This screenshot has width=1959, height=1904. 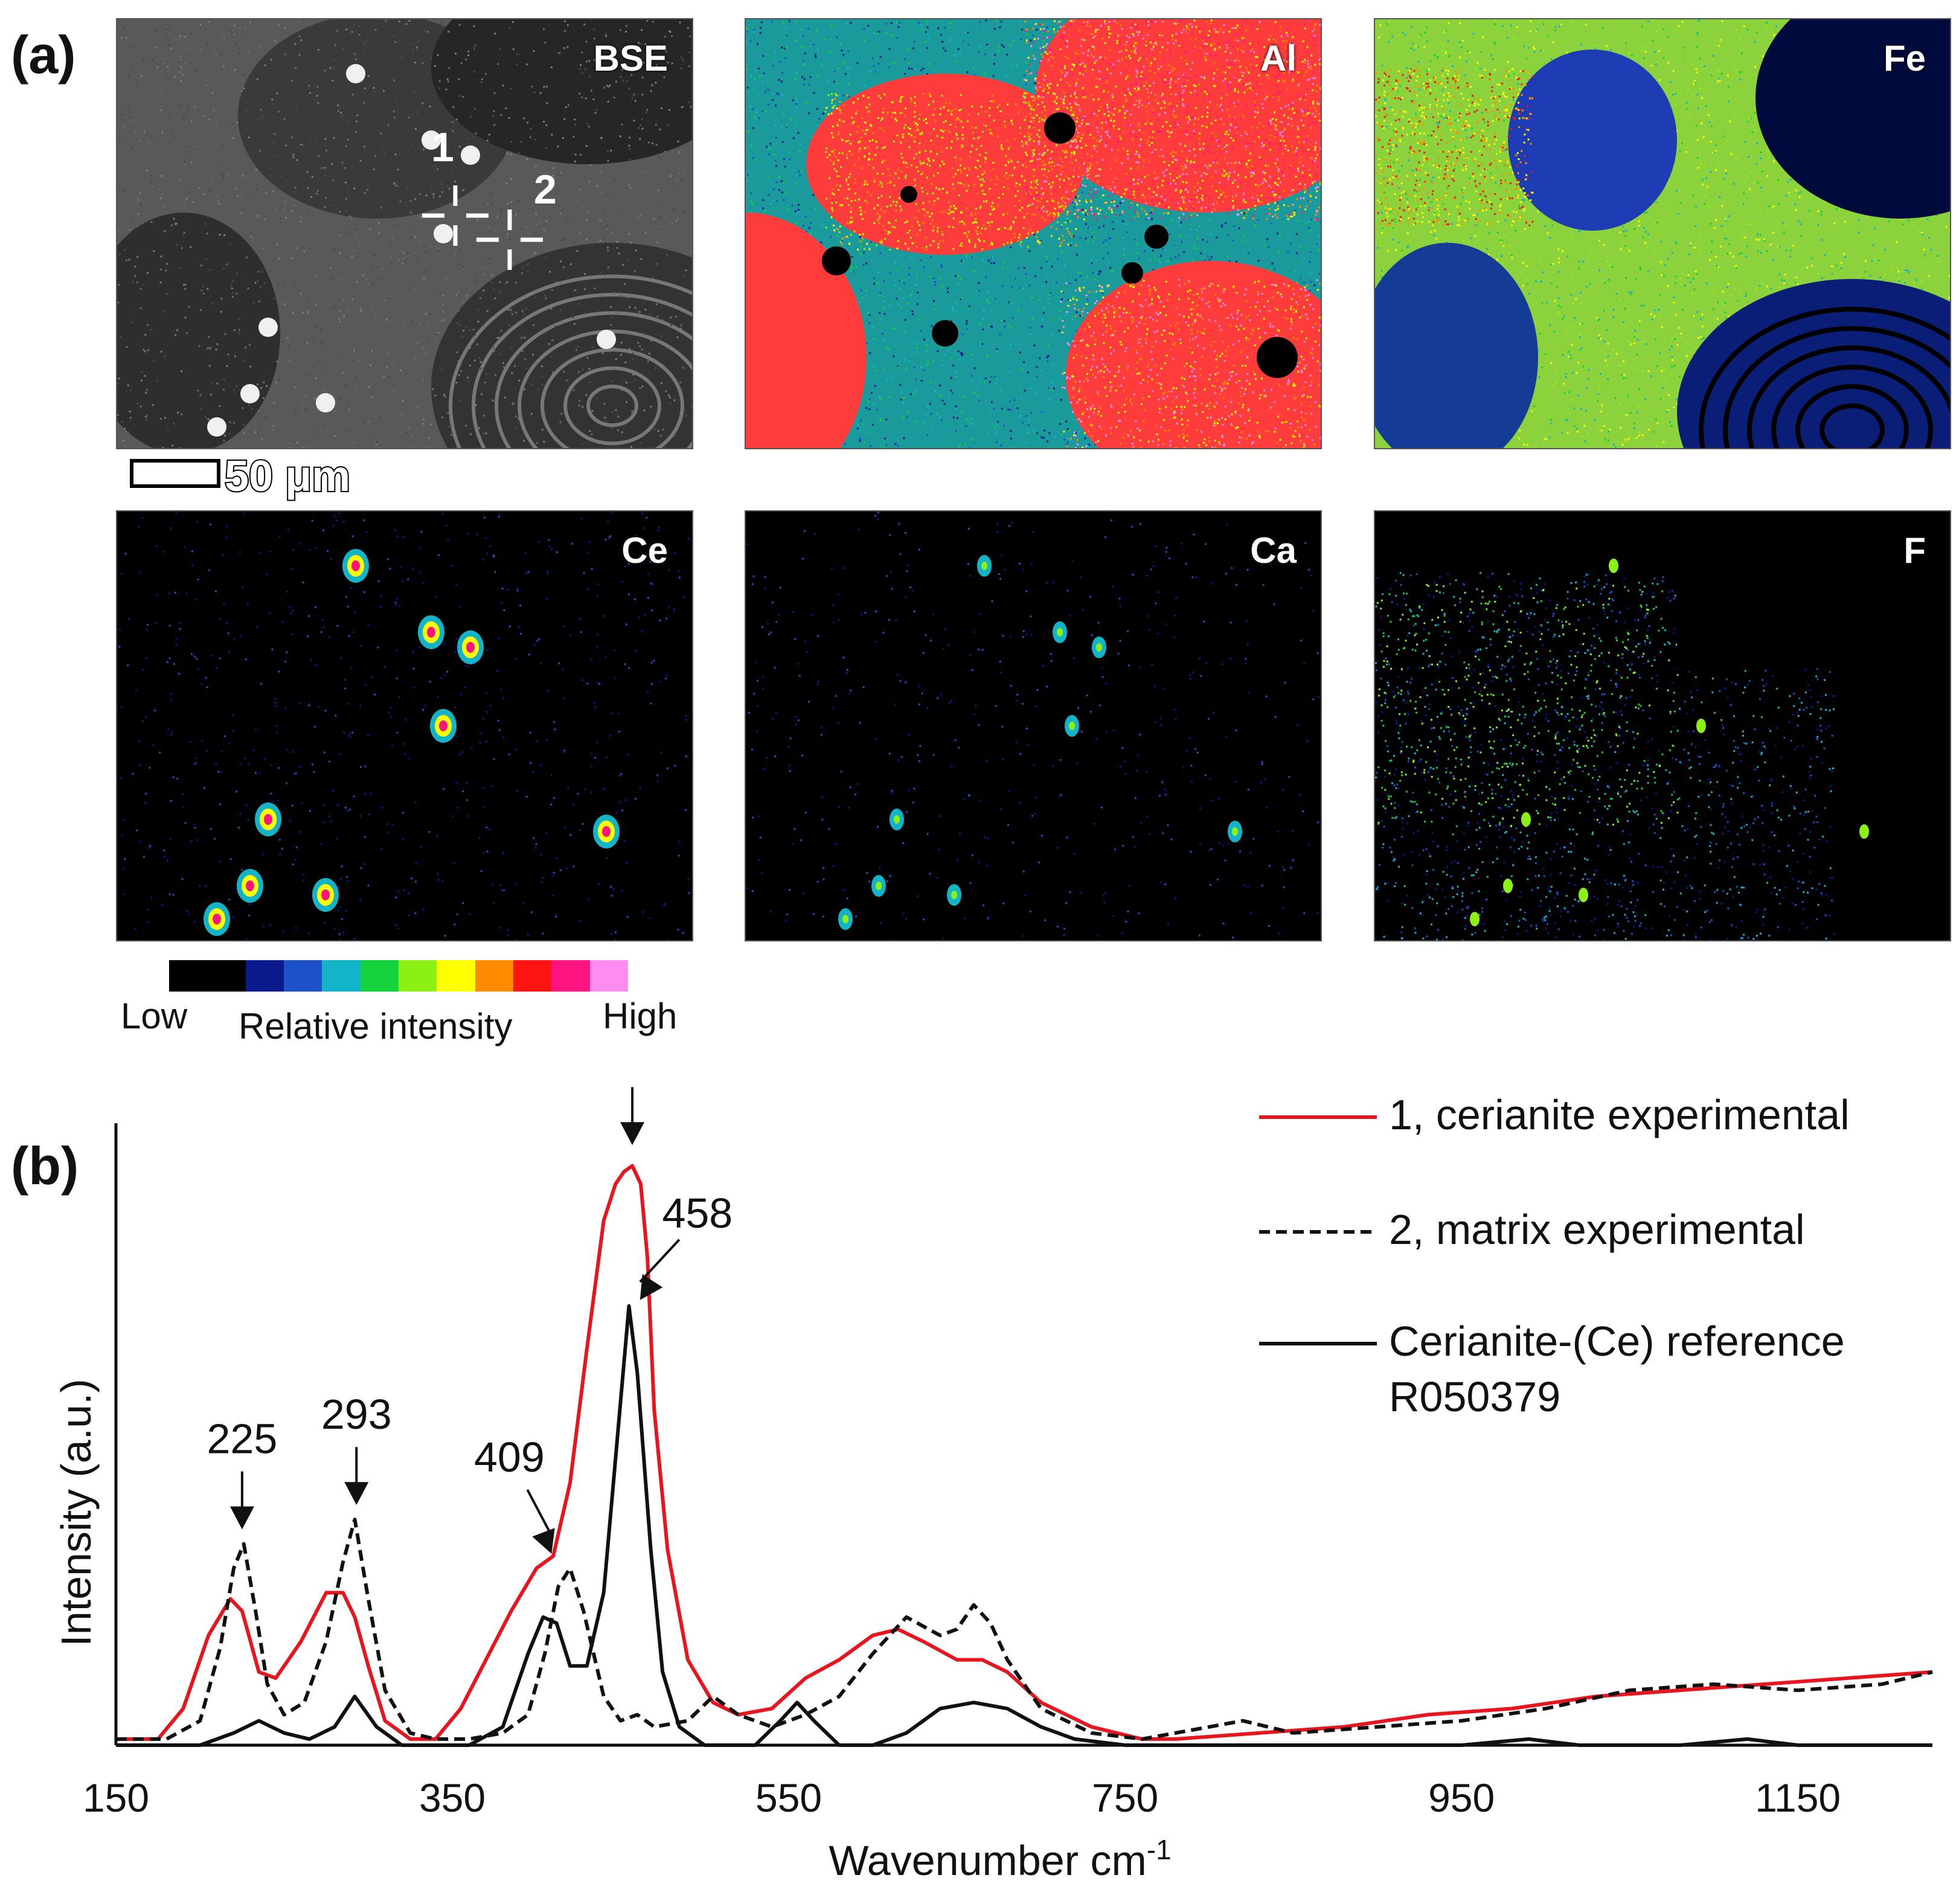 What do you see at coordinates (470, 1314) in the screenshot?
I see `chart-annotations: 225 293 409 457 458` at bounding box center [470, 1314].